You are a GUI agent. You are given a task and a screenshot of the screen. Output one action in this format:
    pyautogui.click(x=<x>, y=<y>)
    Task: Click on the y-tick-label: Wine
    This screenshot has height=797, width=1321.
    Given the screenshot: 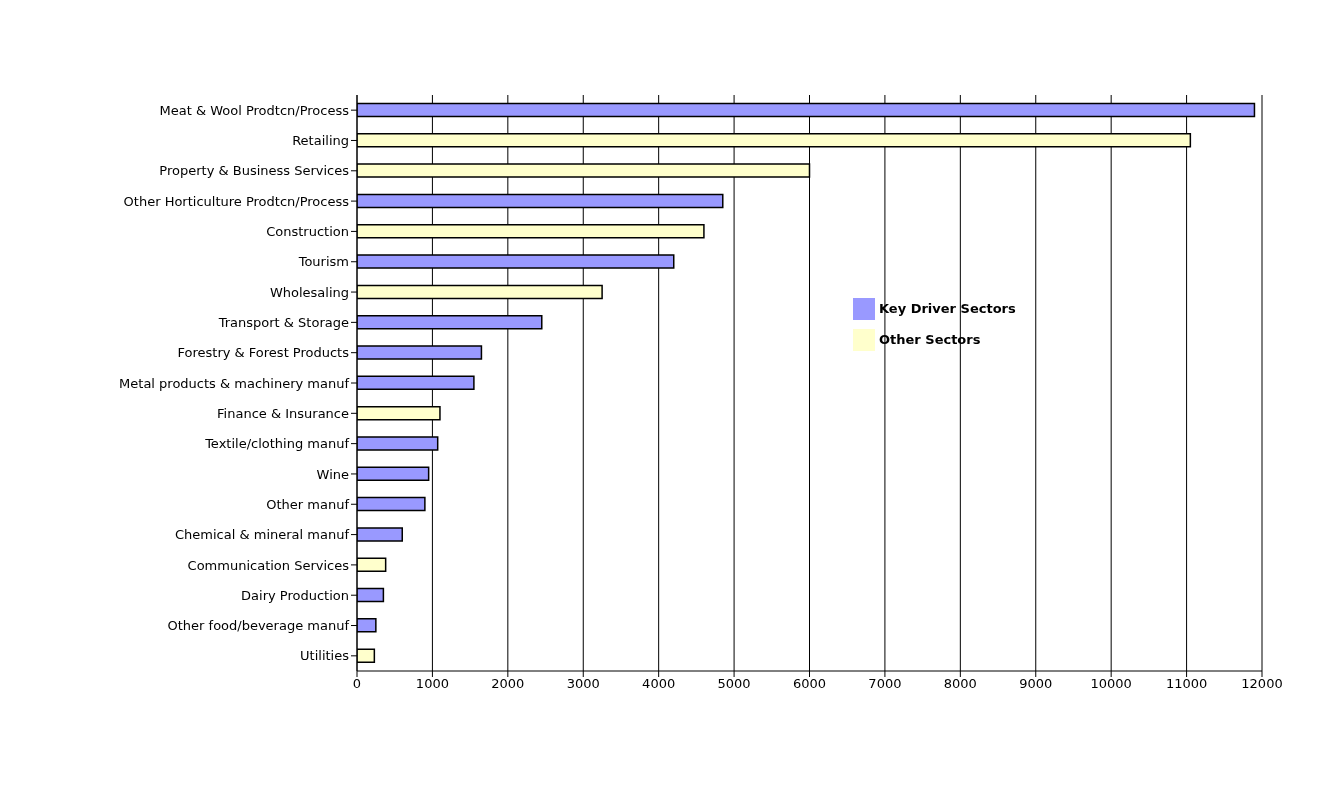 What is the action you would take?
    pyautogui.click(x=332, y=474)
    